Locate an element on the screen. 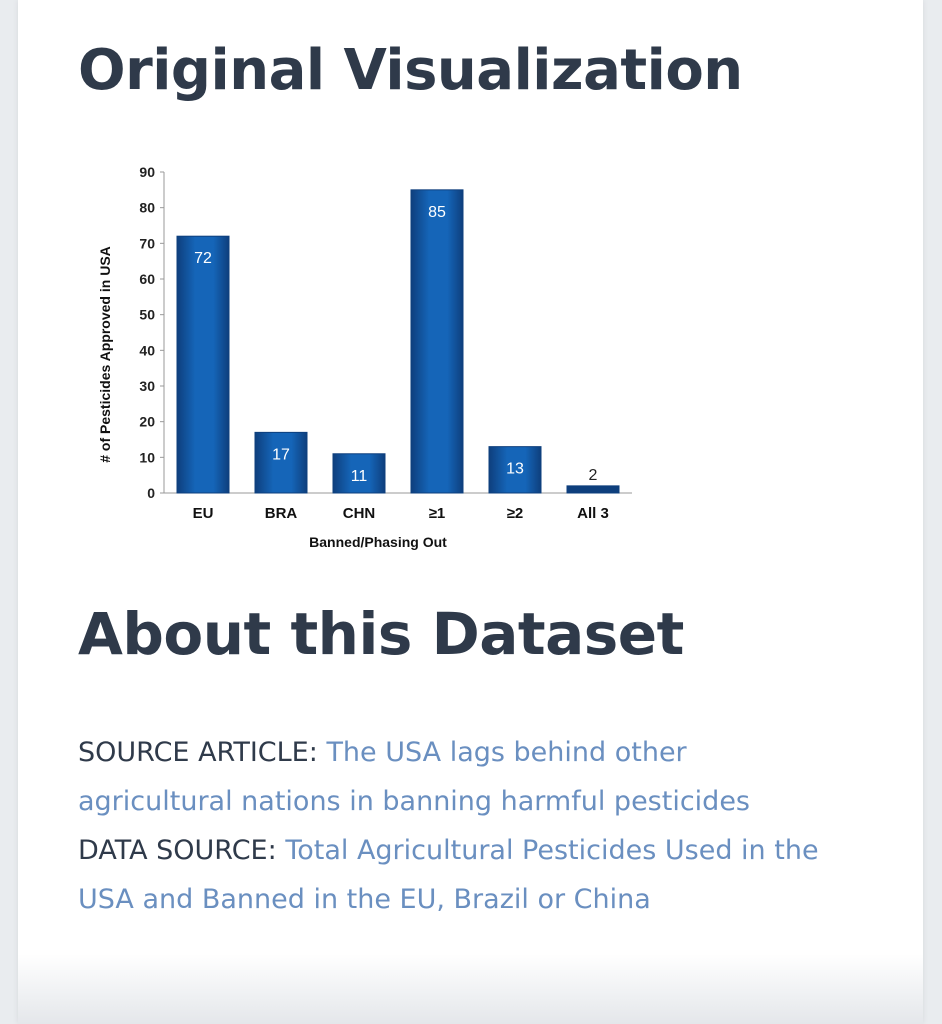  data-label: 11 is located at coordinates (359, 476).